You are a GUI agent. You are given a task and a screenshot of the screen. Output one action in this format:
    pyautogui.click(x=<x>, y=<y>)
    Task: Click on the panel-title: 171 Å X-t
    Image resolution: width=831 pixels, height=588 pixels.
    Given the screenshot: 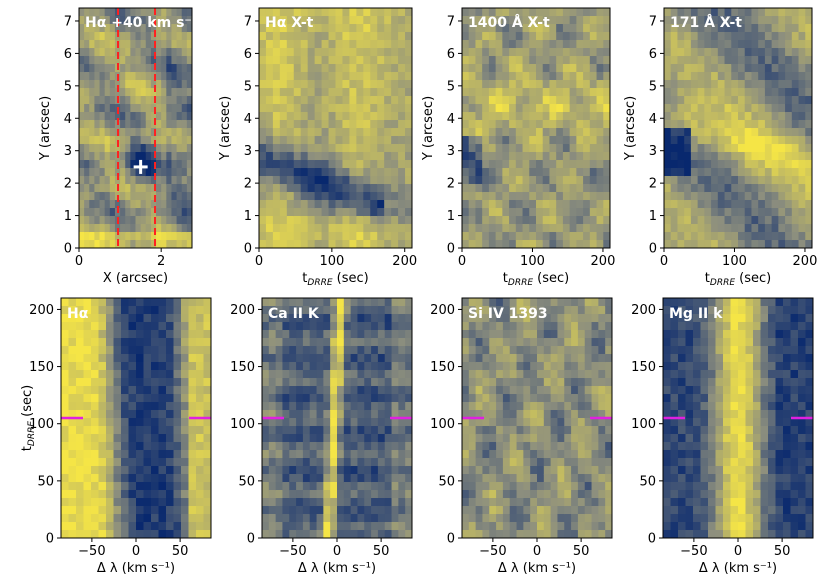 What is the action you would take?
    pyautogui.click(x=706, y=22)
    